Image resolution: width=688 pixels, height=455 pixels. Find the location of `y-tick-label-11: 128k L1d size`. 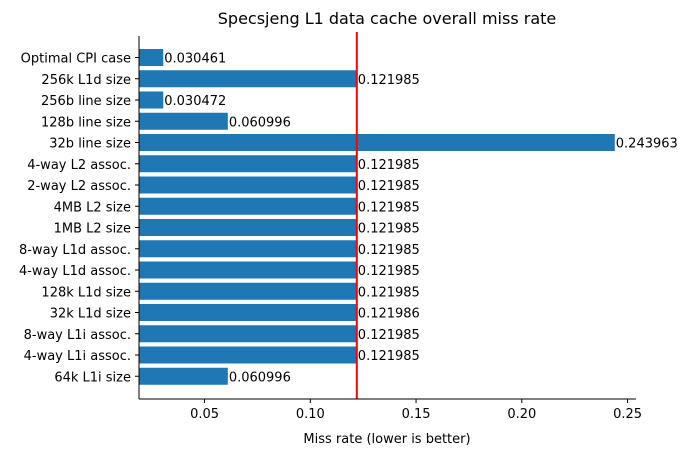

y-tick-label-11: 128k L1d size is located at coordinates (86, 292).